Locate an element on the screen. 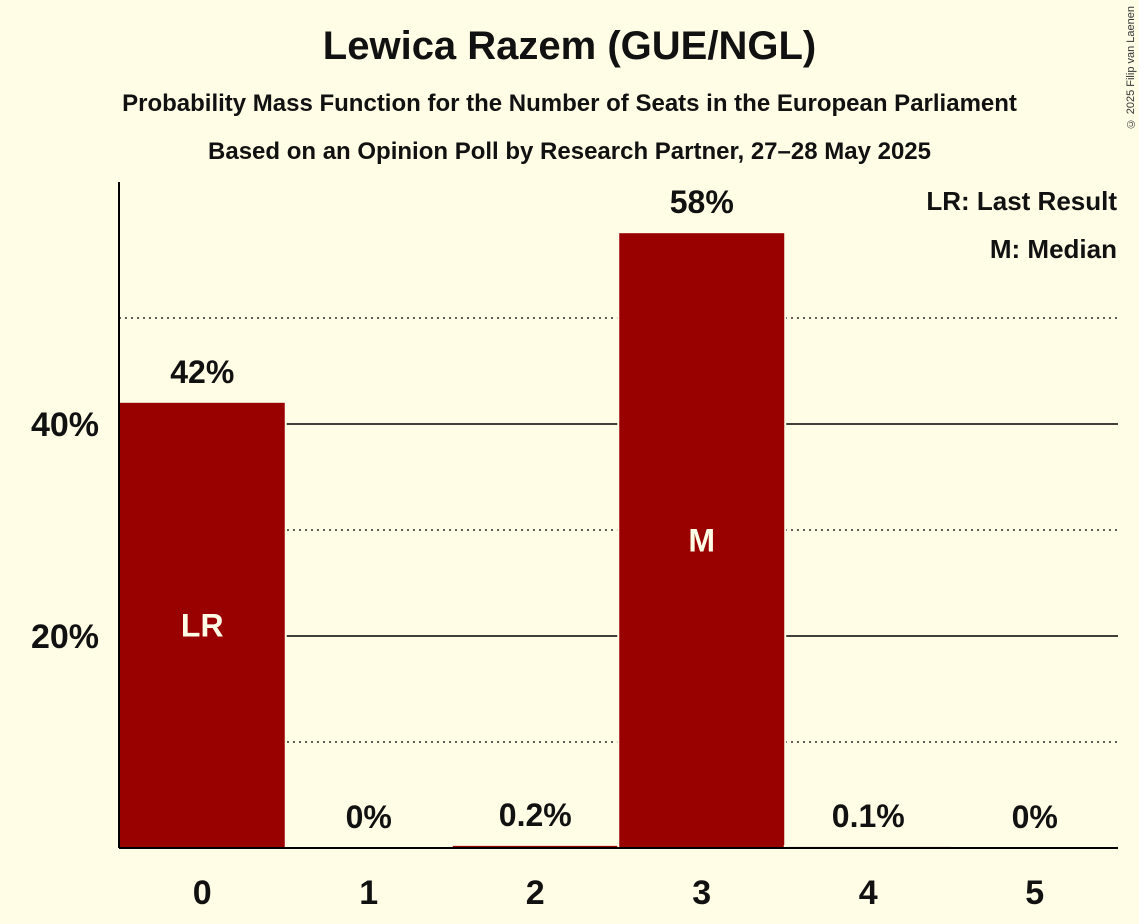 This screenshot has height=924, width=1139. x-tick-label: 1 is located at coordinates (368, 893).